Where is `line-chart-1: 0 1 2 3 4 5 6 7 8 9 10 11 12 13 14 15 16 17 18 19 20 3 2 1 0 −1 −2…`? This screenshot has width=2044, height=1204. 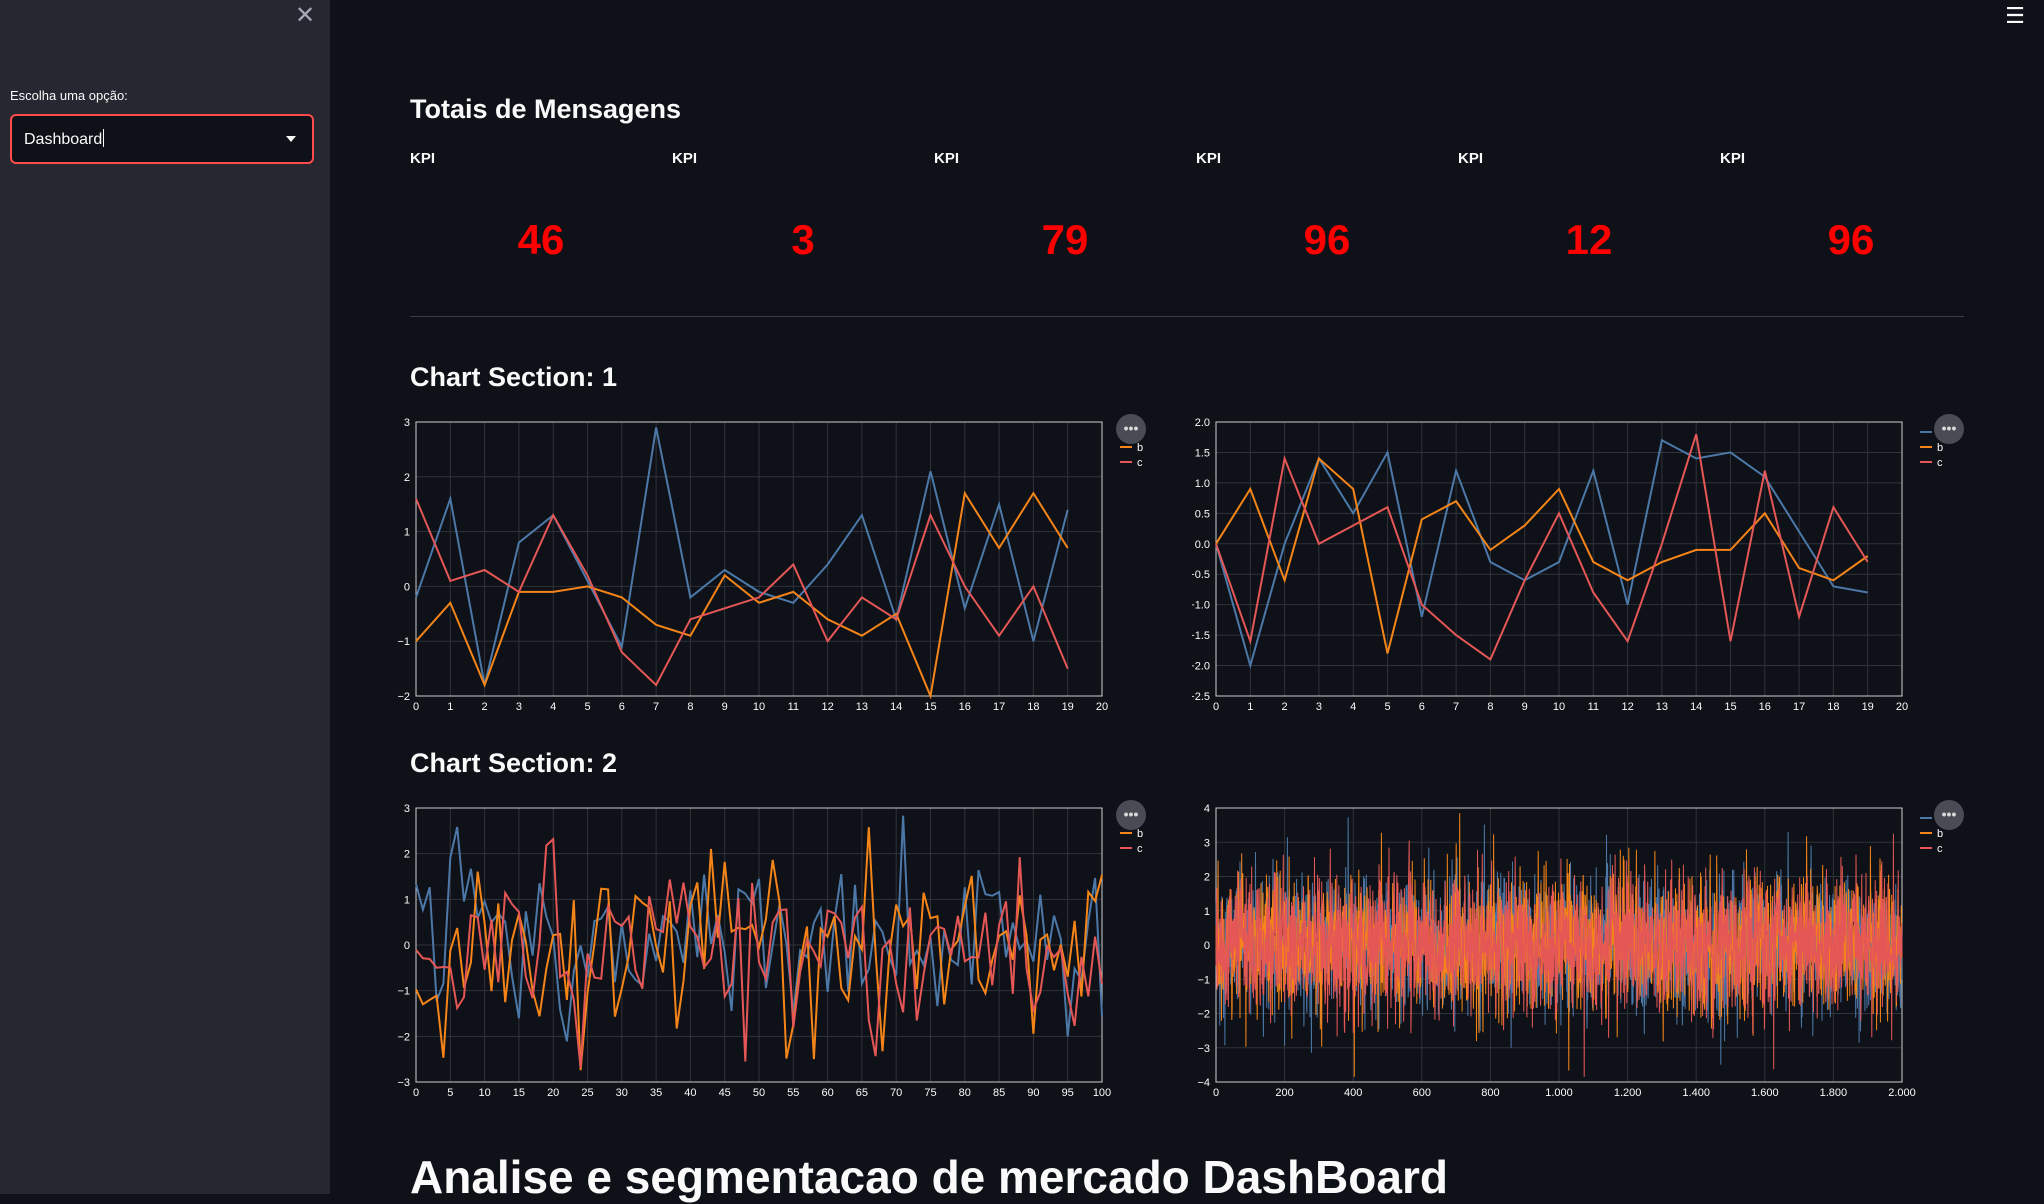 line-chart-1: 0 1 2 3 4 5 6 7 8 9 10 11 12 13 14 15 16 17 18 19 20 3 2 1 0 −1 −2… is located at coordinates (788, 560).